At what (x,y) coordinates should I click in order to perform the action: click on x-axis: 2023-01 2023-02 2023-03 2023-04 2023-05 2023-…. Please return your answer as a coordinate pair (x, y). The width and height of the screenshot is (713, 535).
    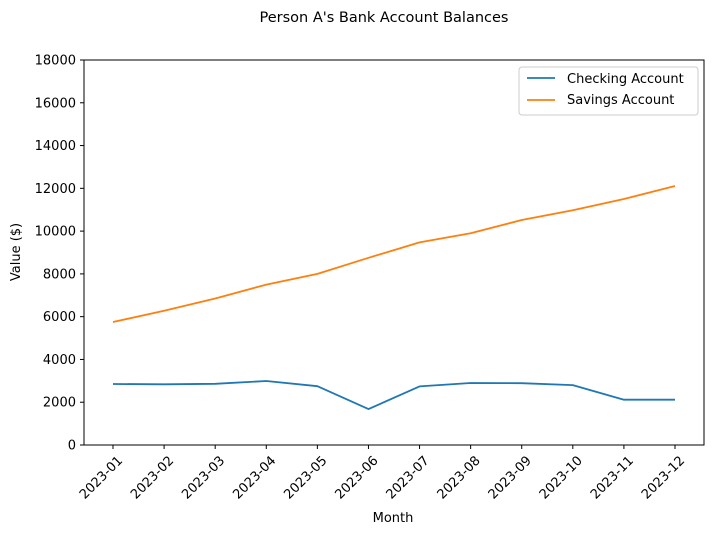
    Looking at the image, I should click on (382, 473).